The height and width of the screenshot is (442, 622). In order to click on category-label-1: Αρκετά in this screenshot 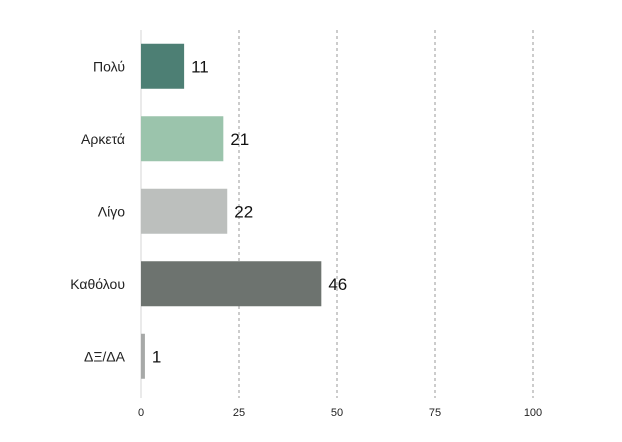, I will do `click(103, 139)`.